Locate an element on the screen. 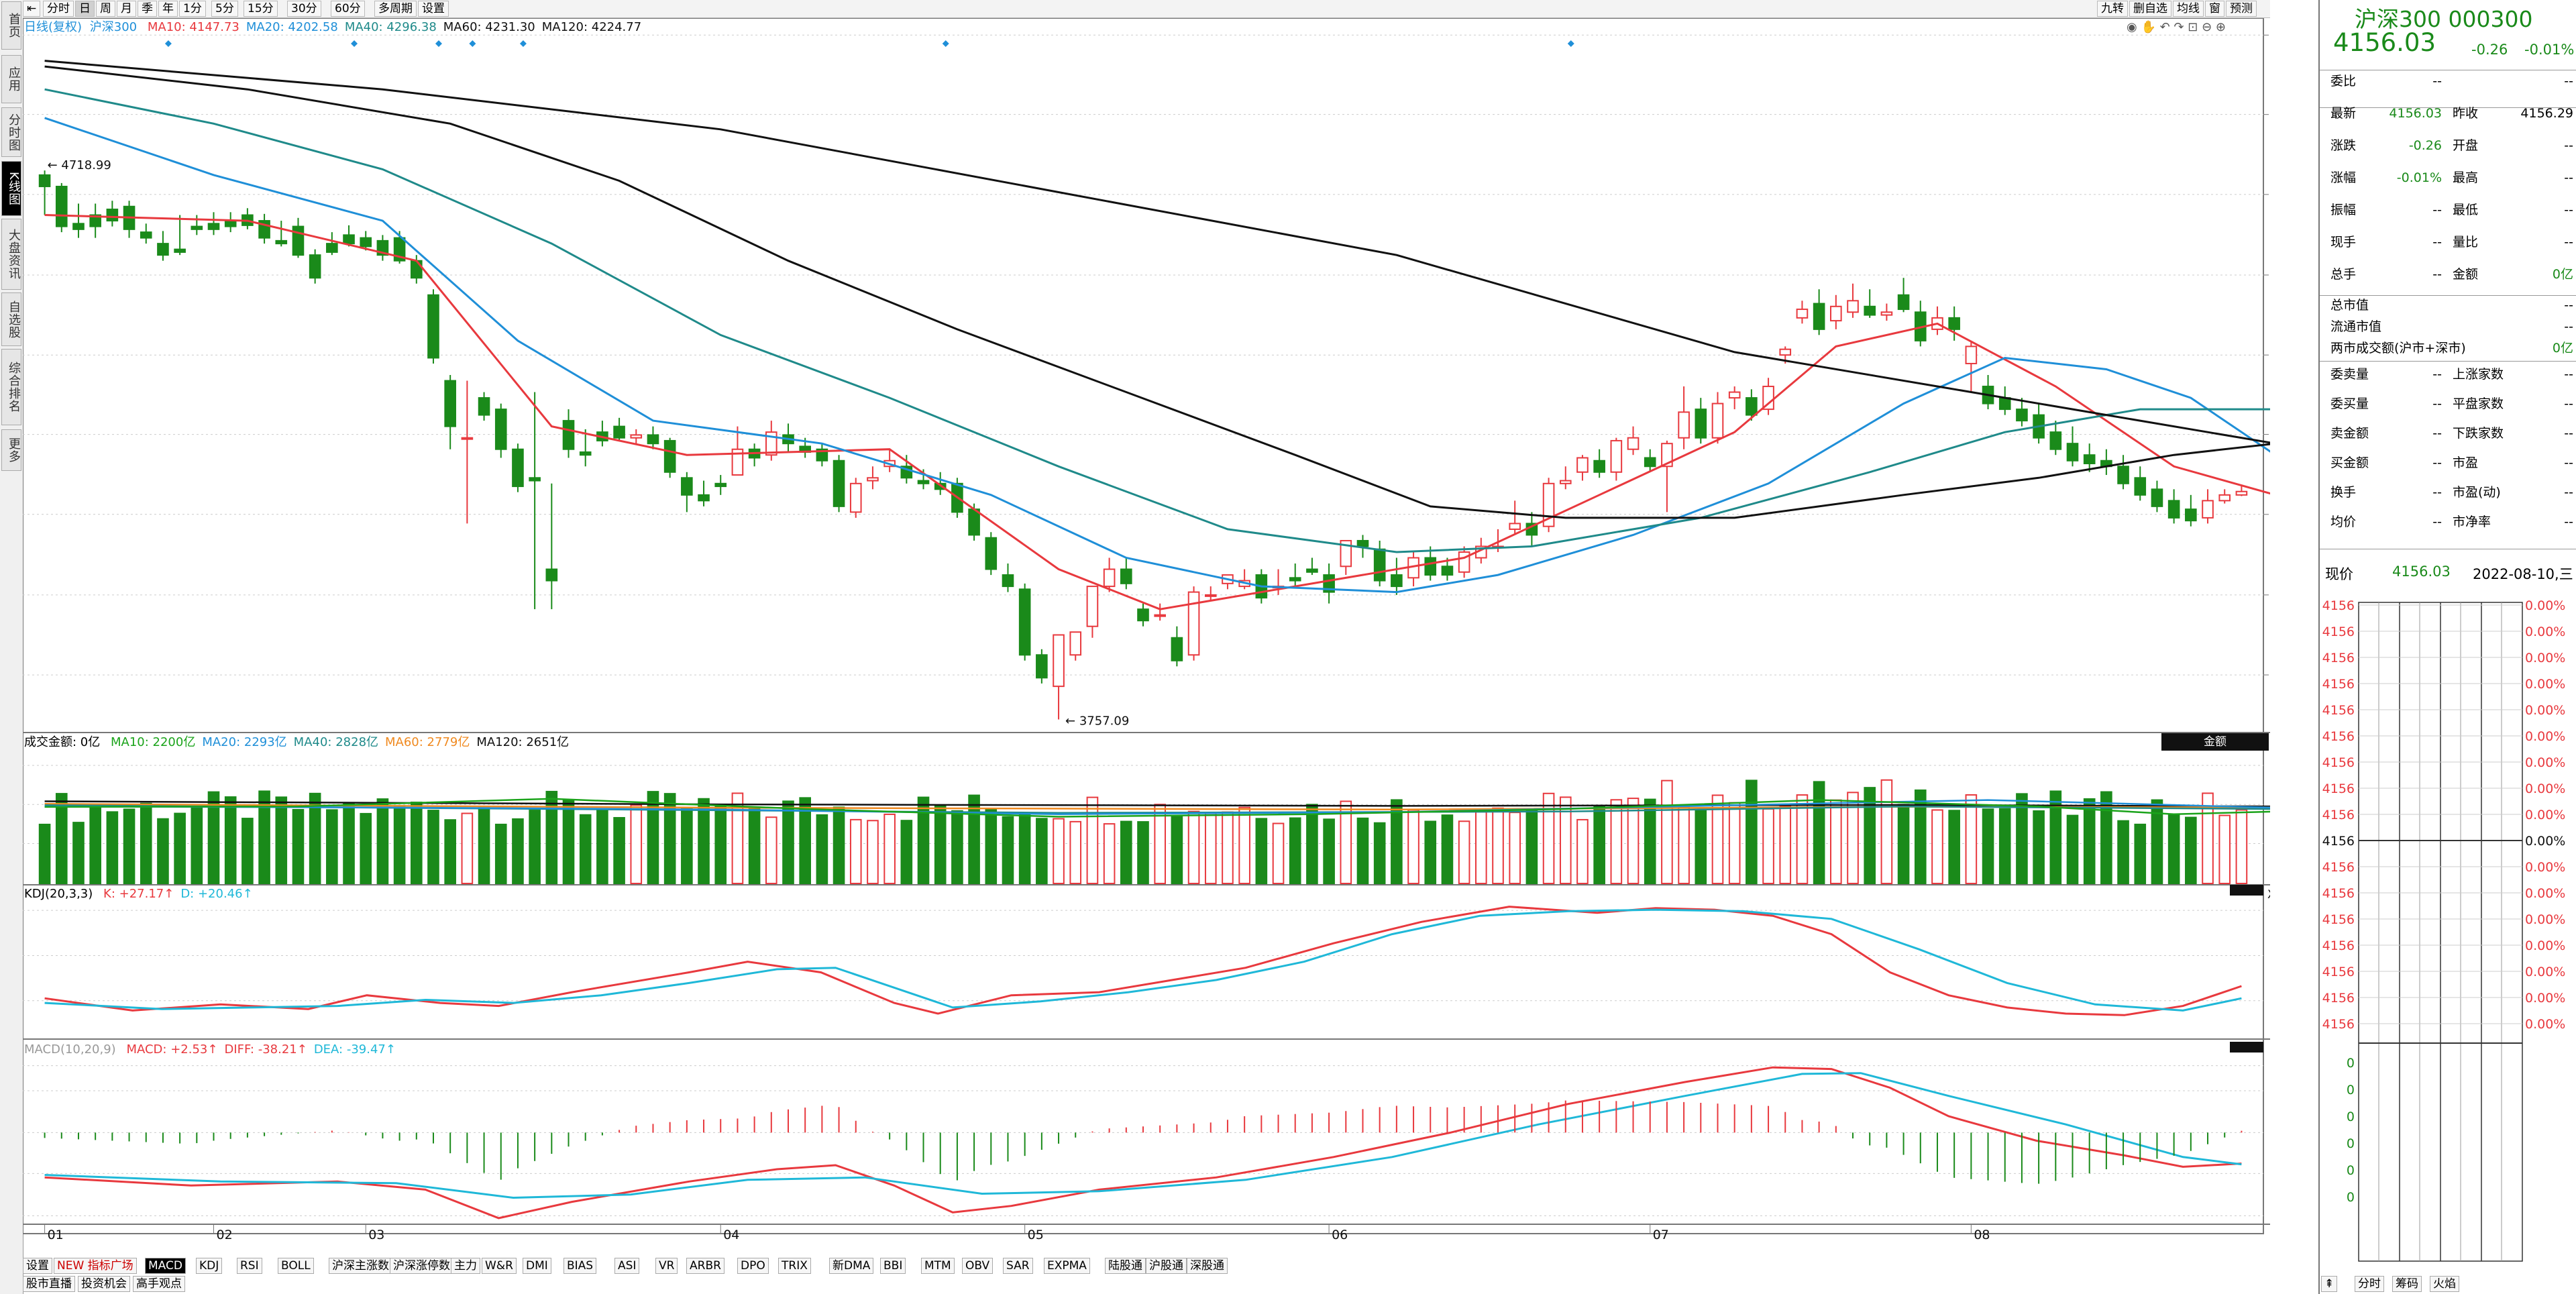  zoom-out-icon: ⊖ is located at coordinates (2207, 27).